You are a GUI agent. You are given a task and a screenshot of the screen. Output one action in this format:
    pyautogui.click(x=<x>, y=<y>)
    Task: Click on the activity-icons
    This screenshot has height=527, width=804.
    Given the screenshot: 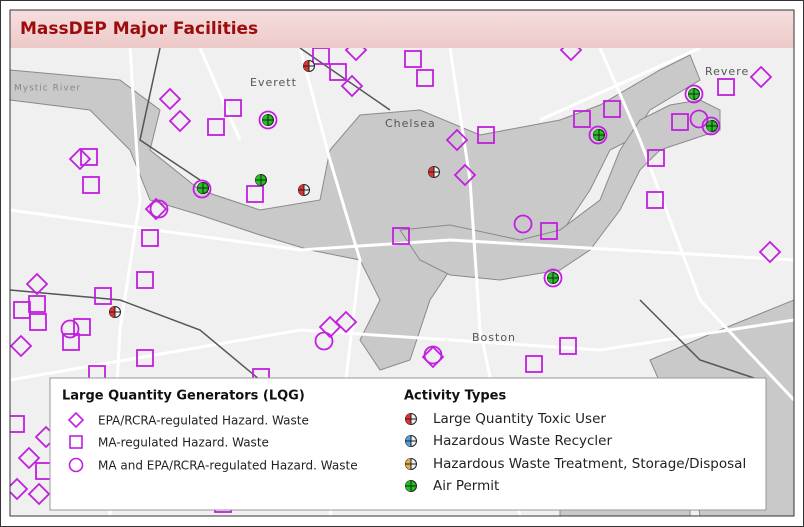 What is the action you would take?
    pyautogui.click(x=411, y=452)
    